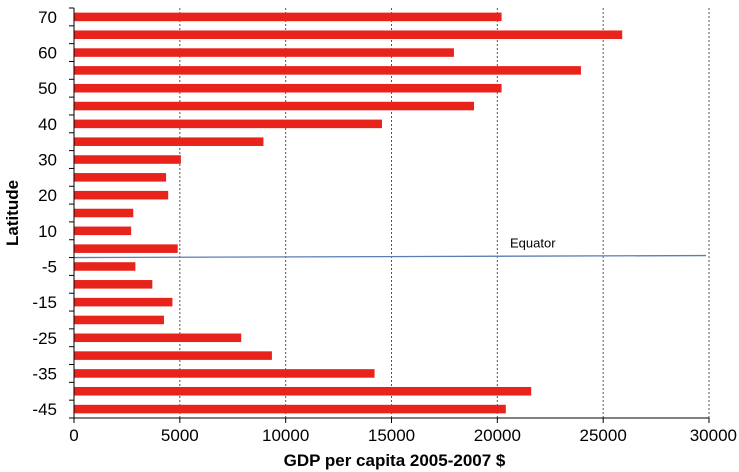 Image resolution: width=739 pixels, height=472 pixels. Describe the element at coordinates (497, 435) in the screenshot. I see `x-tick-label: 20000` at that location.